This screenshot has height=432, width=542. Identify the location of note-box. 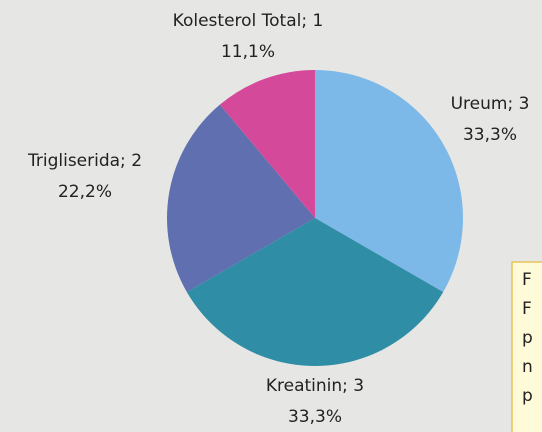
(526, 346).